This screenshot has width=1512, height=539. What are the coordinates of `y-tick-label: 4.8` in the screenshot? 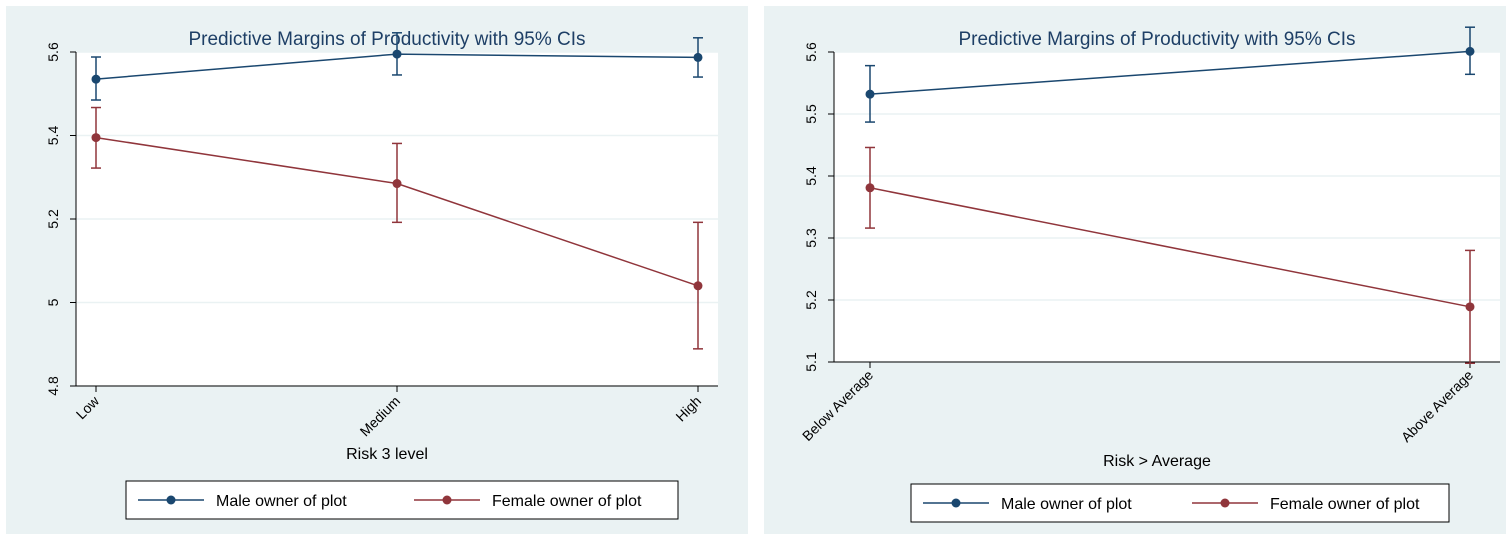 It's located at (53, 386).